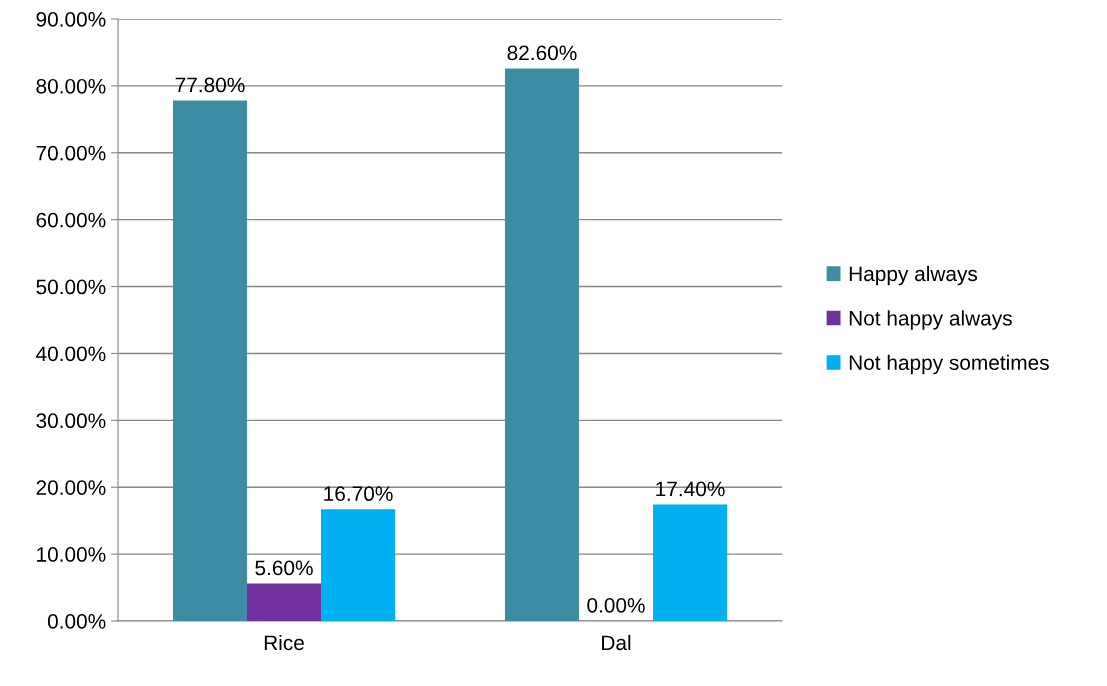 The image size is (1107, 686). I want to click on y-tick-label: 90.00%, so click(71, 19).